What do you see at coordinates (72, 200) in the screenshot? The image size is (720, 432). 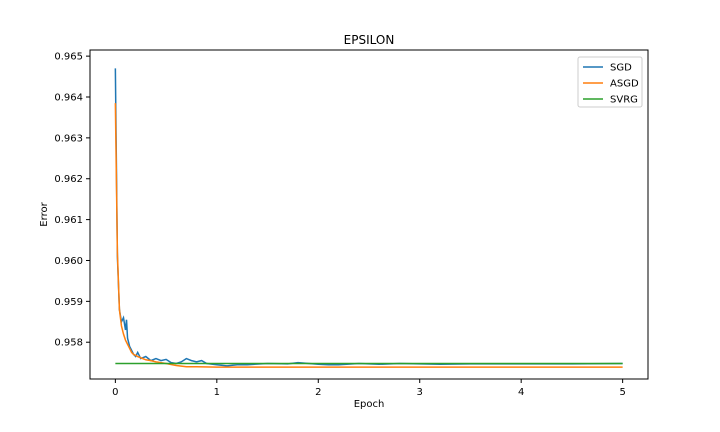 I see `y-axis-ticks: 0.958 0.959 0.960 0.961 0.962 0.963 0.964 0.965` at bounding box center [72, 200].